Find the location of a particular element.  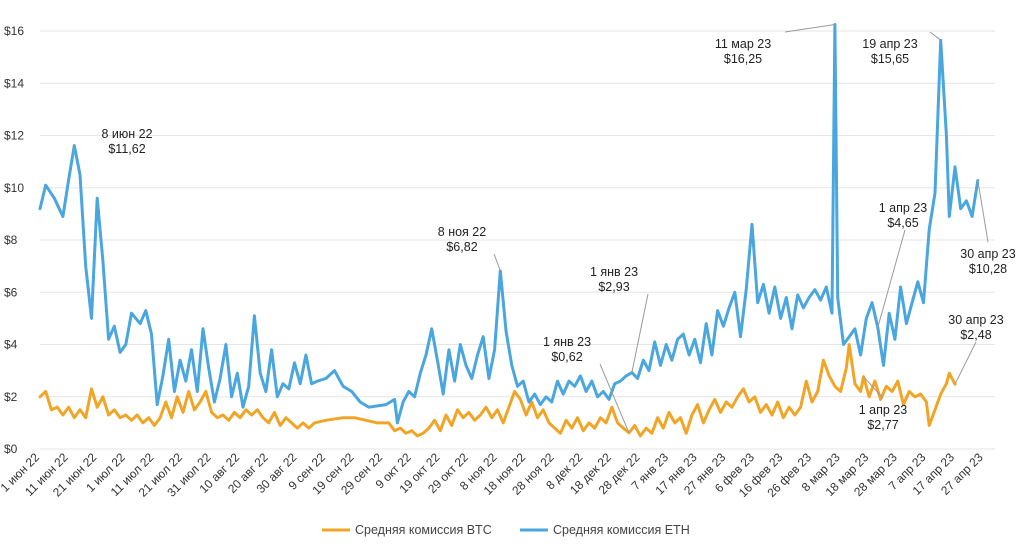

annotation-date: 8 ноя 22 is located at coordinates (462, 232).